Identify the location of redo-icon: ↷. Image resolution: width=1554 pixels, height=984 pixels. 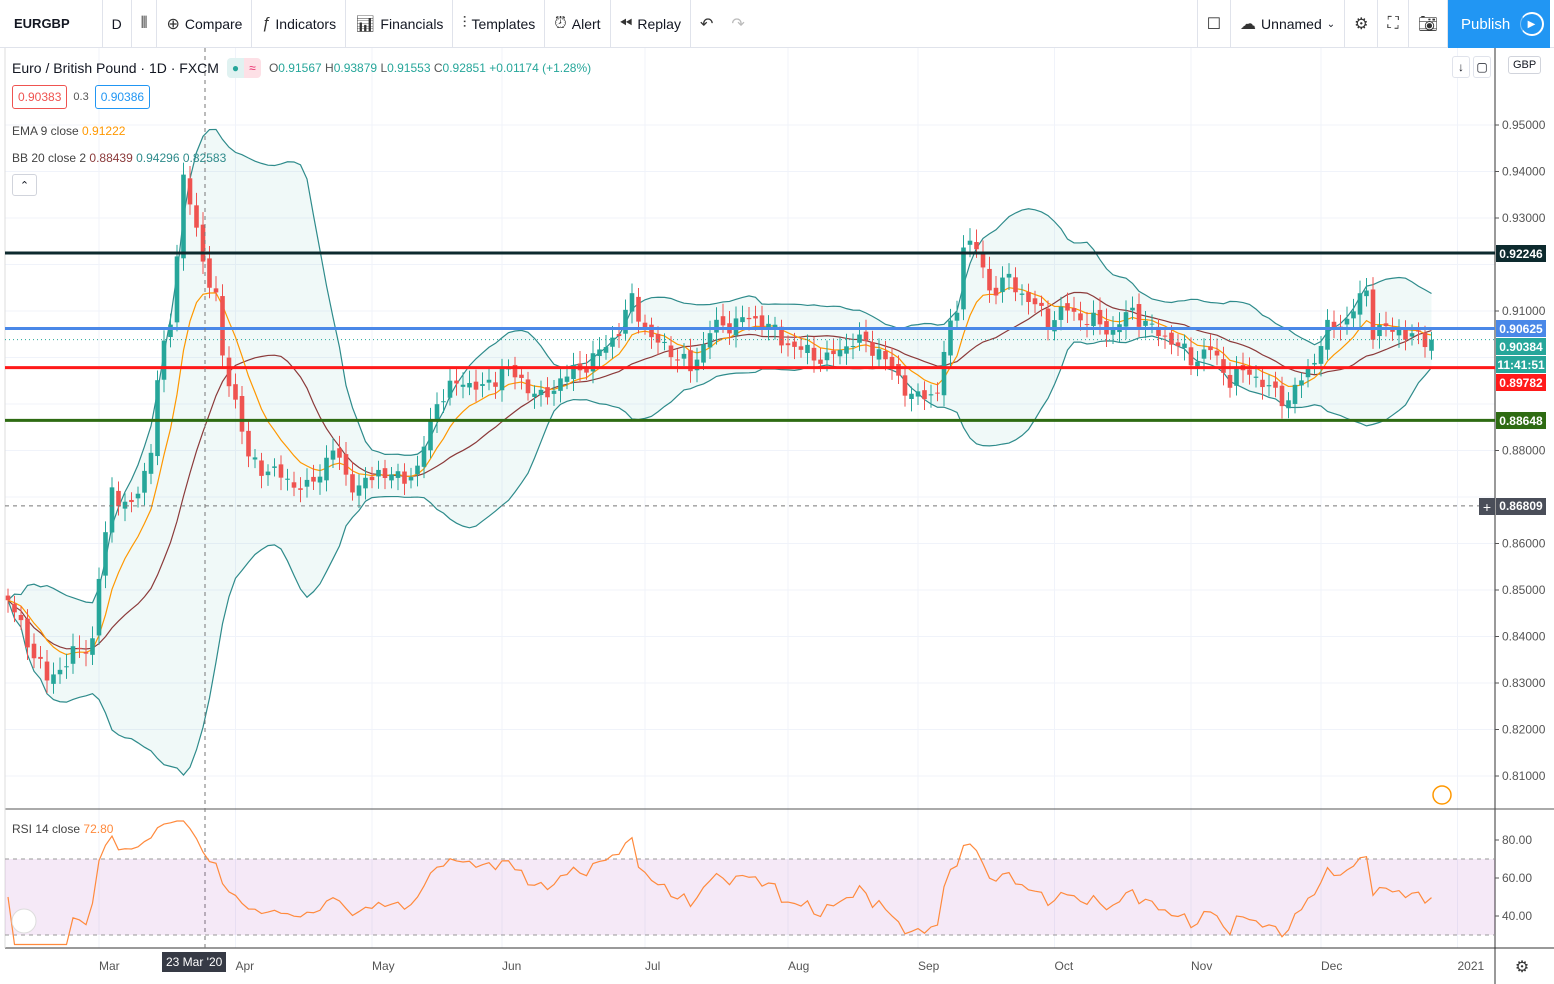
(738, 24).